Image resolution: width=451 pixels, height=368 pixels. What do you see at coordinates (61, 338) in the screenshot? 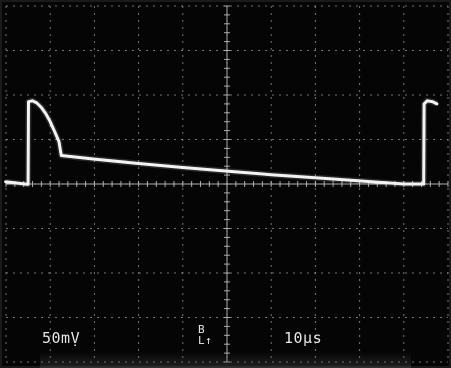
I see `volts-per-div-readout: 50mṾ` at bounding box center [61, 338].